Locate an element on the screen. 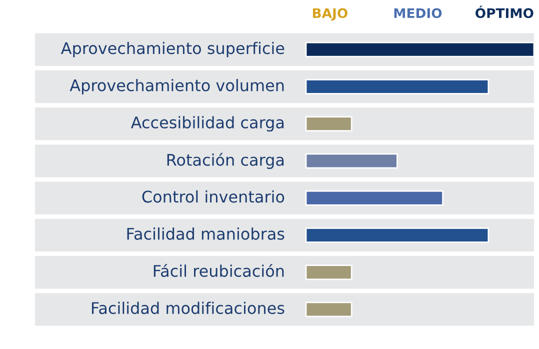 Image resolution: width=539 pixels, height=349 pixels. y-tick-label: Facilidad modificaciones is located at coordinates (188, 308).